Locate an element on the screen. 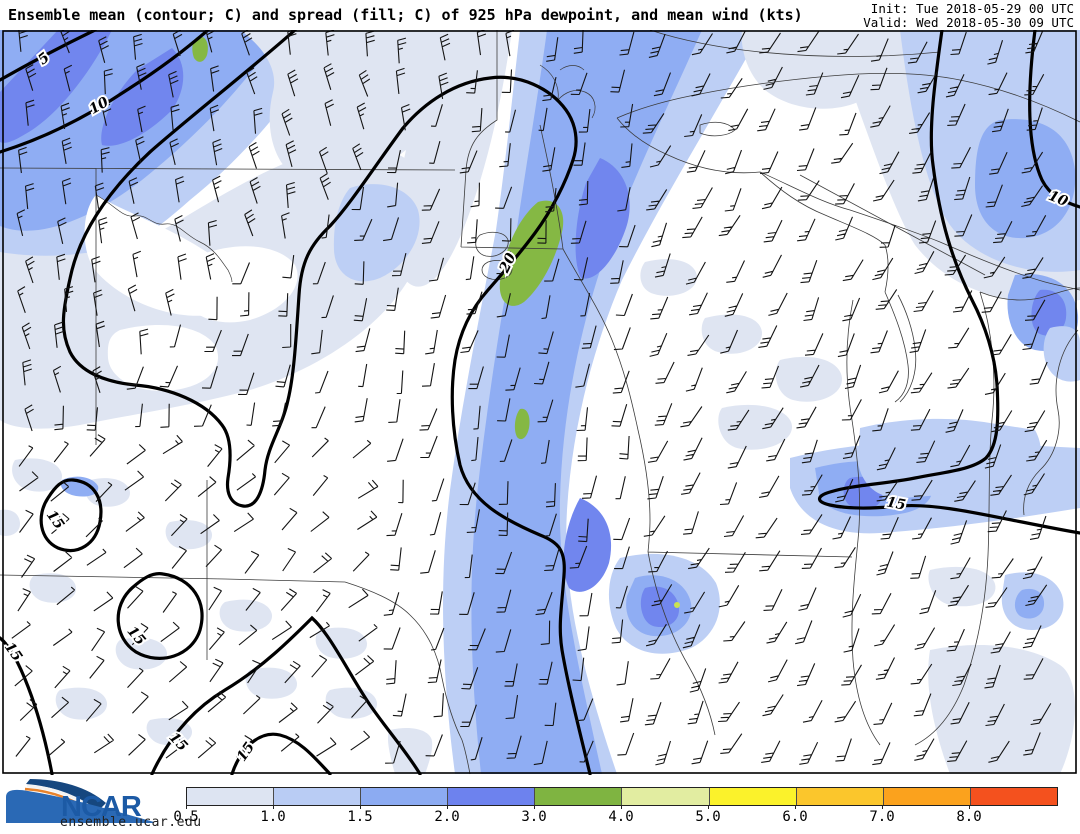  colorbar-tick-label: 1.0 is located at coordinates (273, 817).